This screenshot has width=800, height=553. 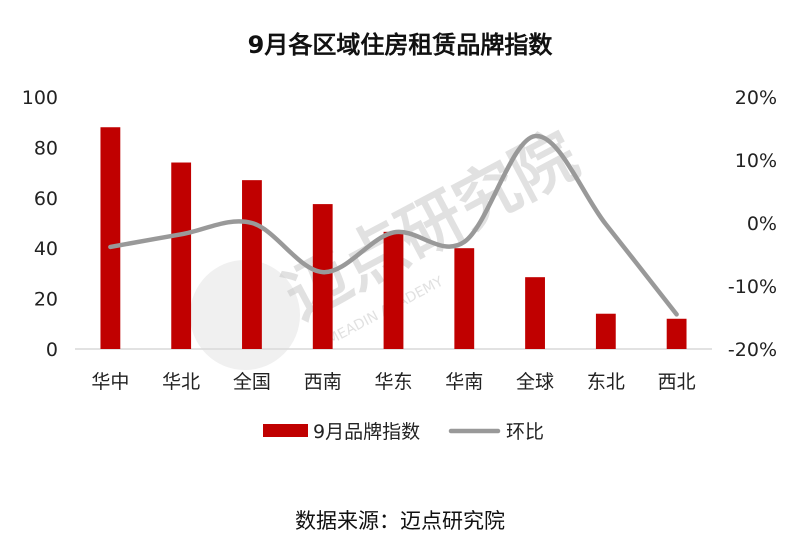 I want to click on legend-bar-swatch, so click(x=285, y=430).